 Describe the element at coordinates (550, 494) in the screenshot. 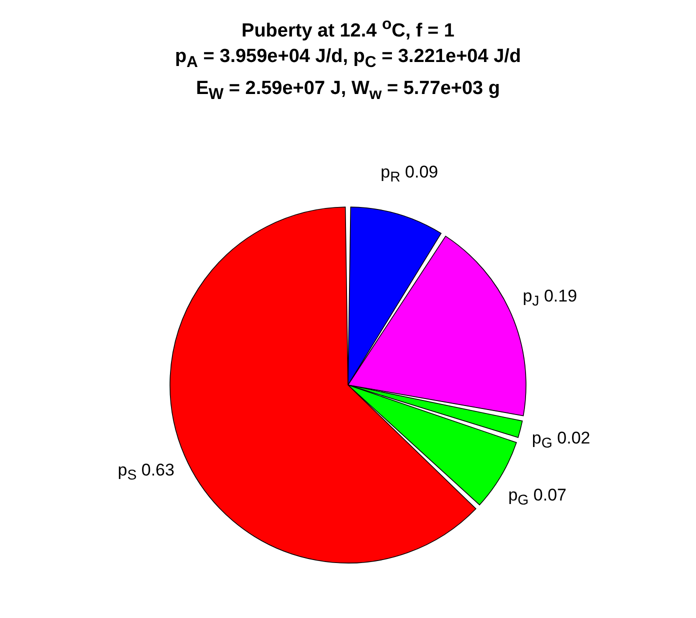

I see `data-label: 0.07` at that location.